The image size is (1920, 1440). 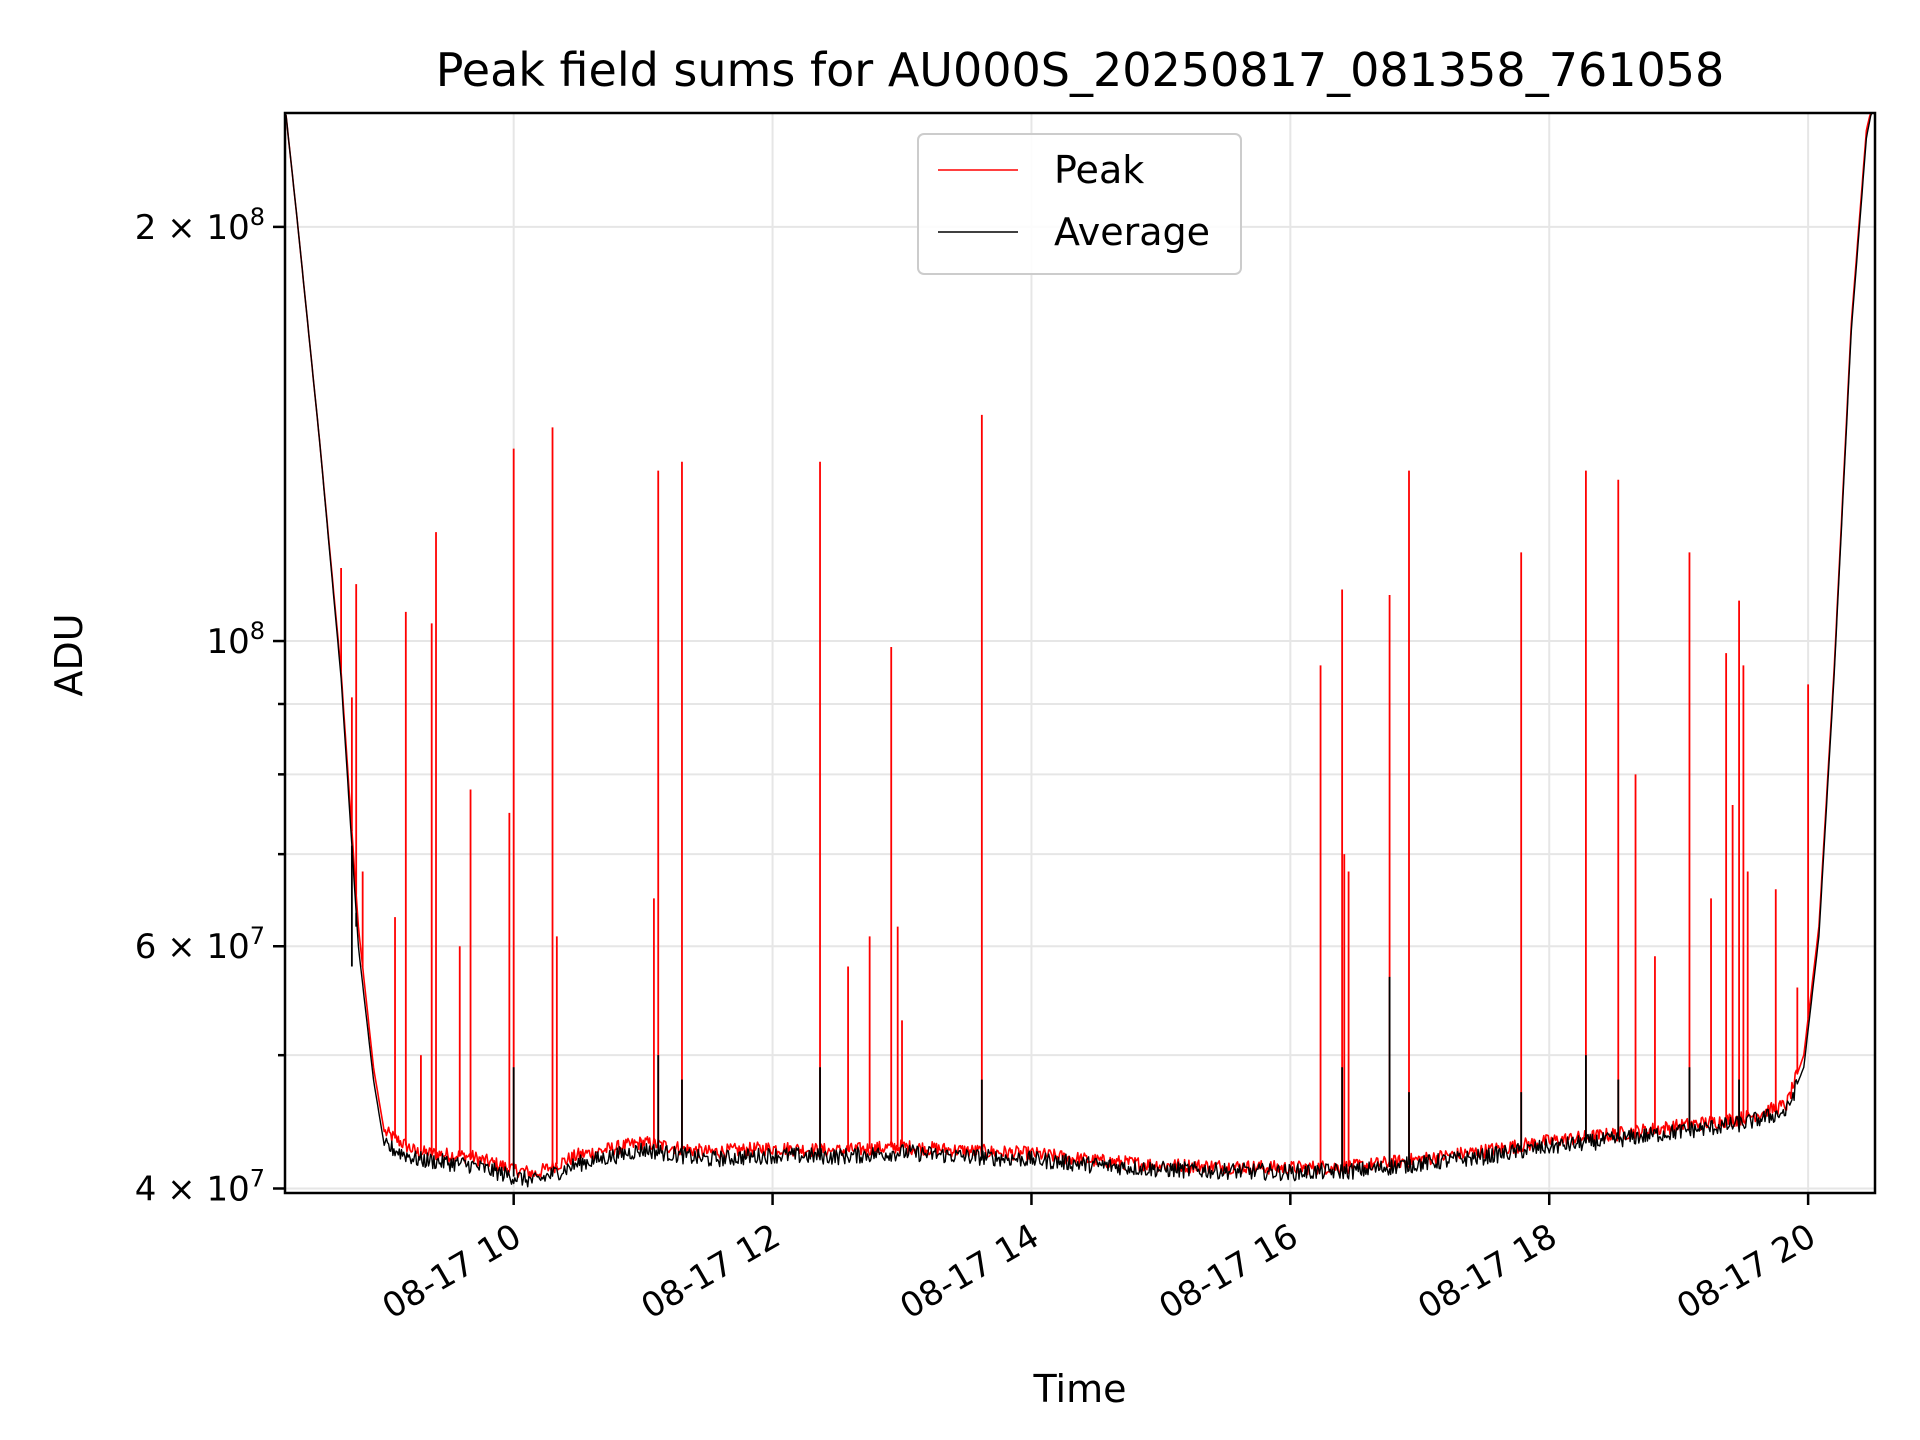 I want to click on x-axis-title: Time, so click(x=1080, y=1389).